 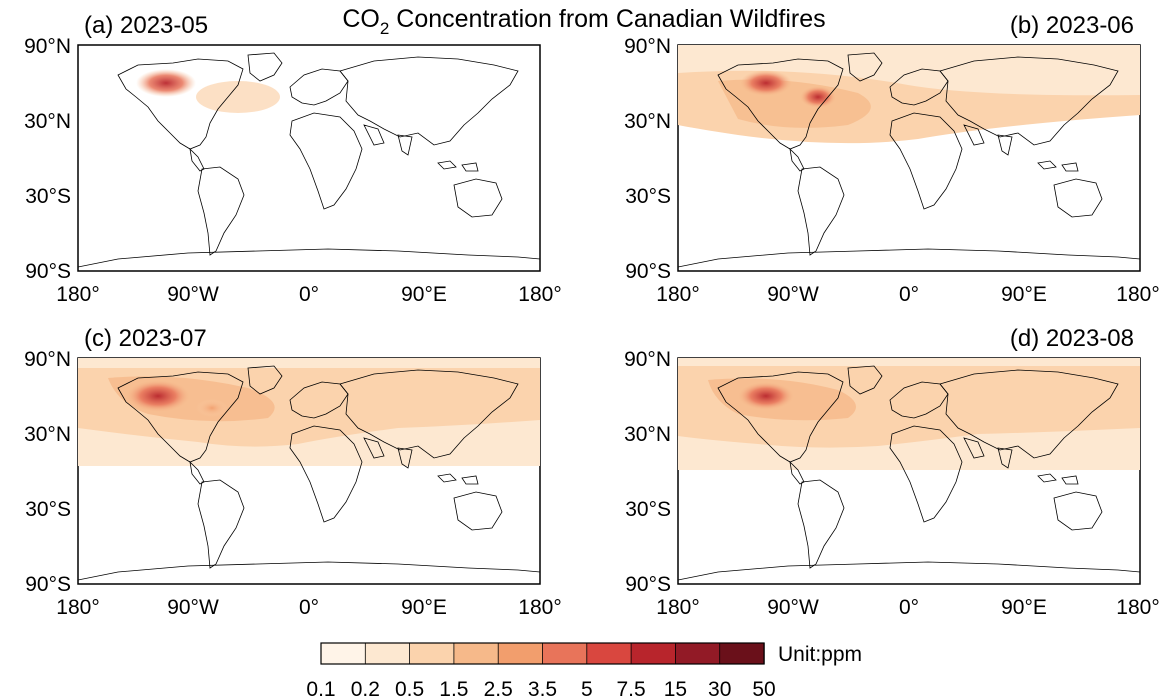 What do you see at coordinates (320, 689) in the screenshot?
I see `colorbar-tick-label: 0.1` at bounding box center [320, 689].